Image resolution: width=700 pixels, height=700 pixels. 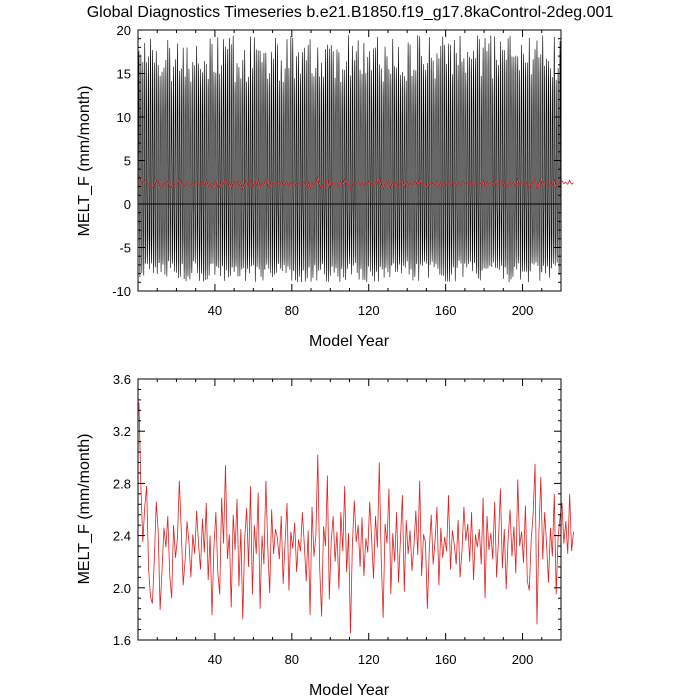 I want to click on top-x-axis-label: Model Year, so click(x=349, y=341).